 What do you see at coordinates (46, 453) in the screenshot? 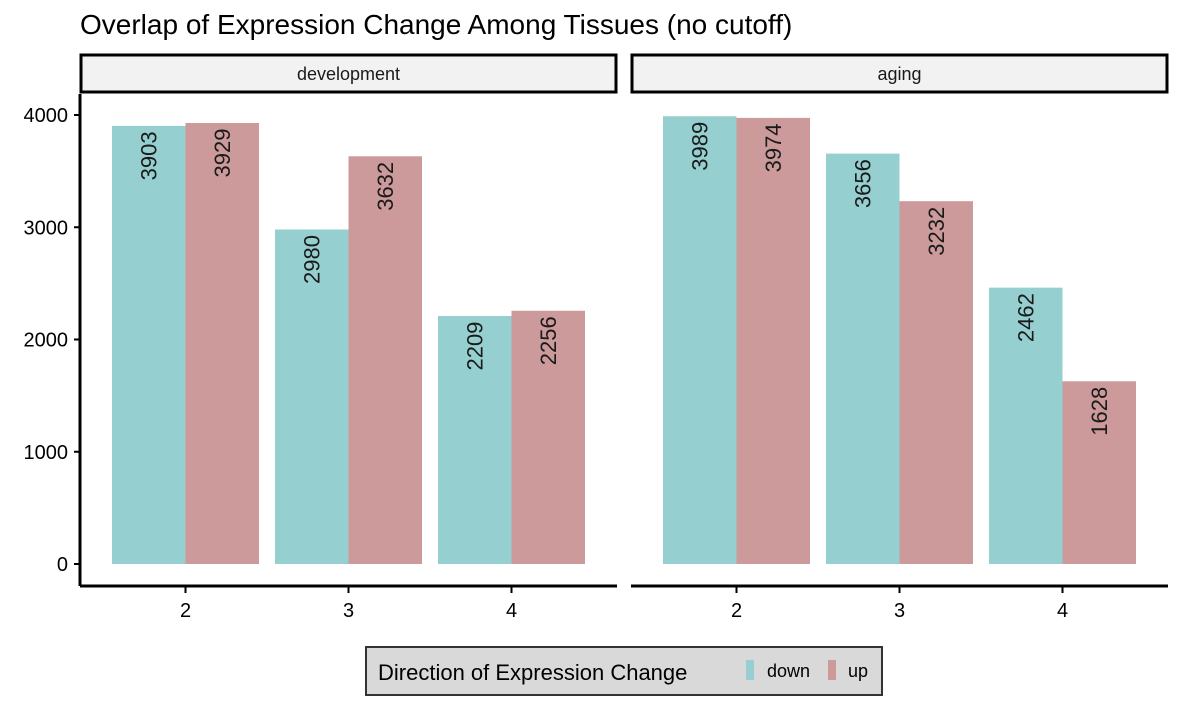
I see `y-tick-label: 1000` at bounding box center [46, 453].